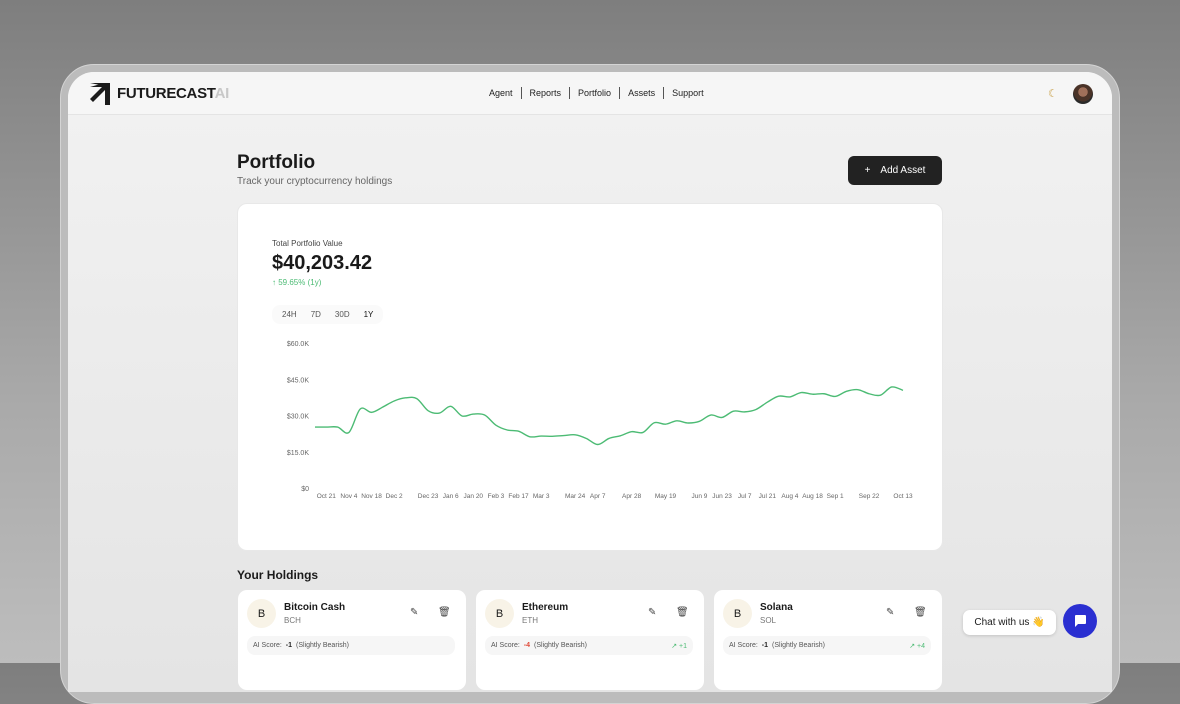  I want to click on y-tick-label: $30.0K, so click(298, 417).